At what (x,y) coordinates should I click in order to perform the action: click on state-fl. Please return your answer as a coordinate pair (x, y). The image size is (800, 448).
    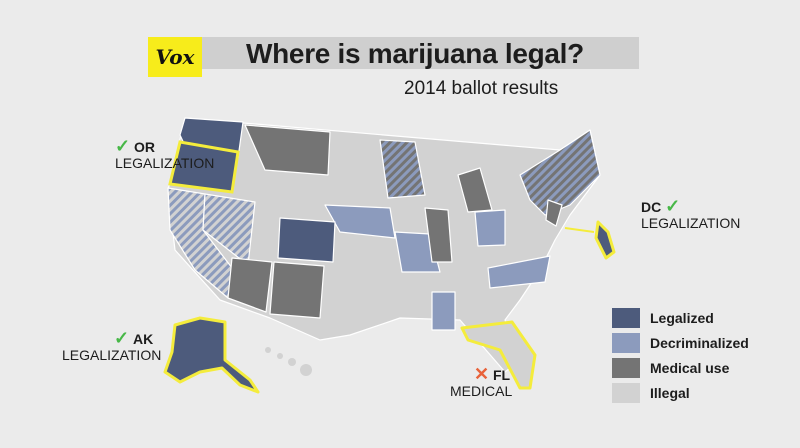
    Looking at the image, I should click on (498, 355).